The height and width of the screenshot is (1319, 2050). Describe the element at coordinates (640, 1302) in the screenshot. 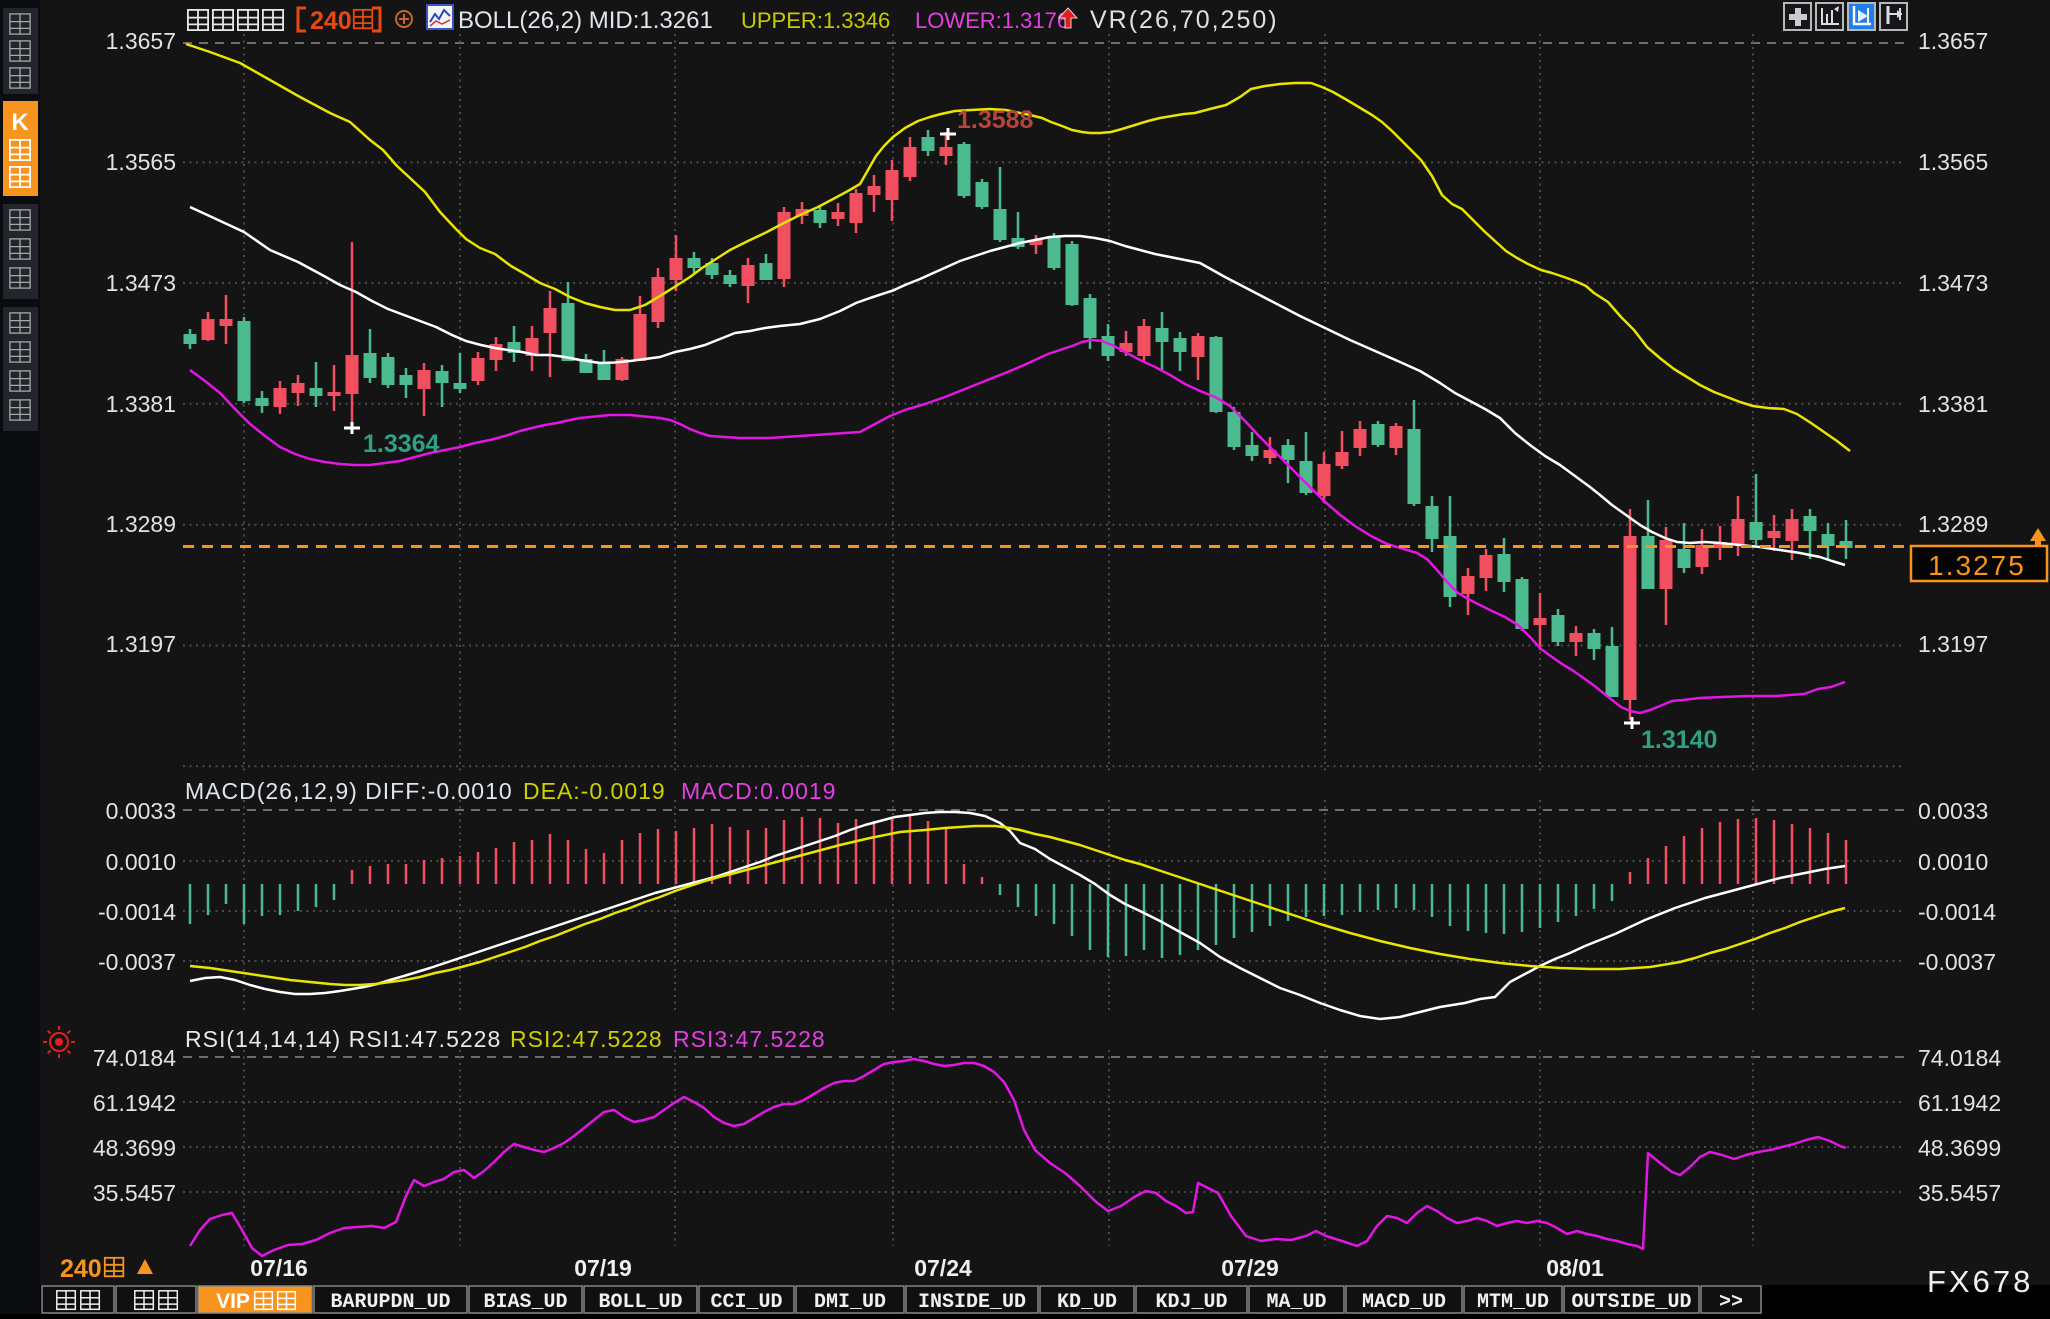

I see `svg-text: BOLL_UD` at that location.